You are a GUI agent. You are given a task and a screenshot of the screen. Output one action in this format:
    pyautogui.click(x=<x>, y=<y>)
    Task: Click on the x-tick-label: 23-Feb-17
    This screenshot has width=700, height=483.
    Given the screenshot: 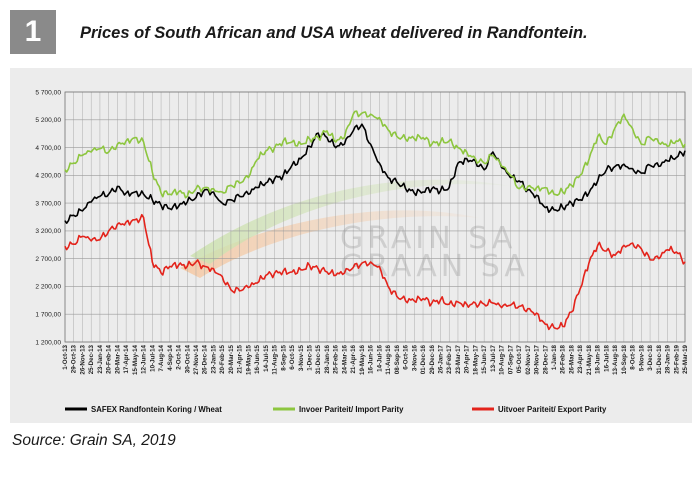 What is the action you would take?
    pyautogui.click(x=449, y=358)
    